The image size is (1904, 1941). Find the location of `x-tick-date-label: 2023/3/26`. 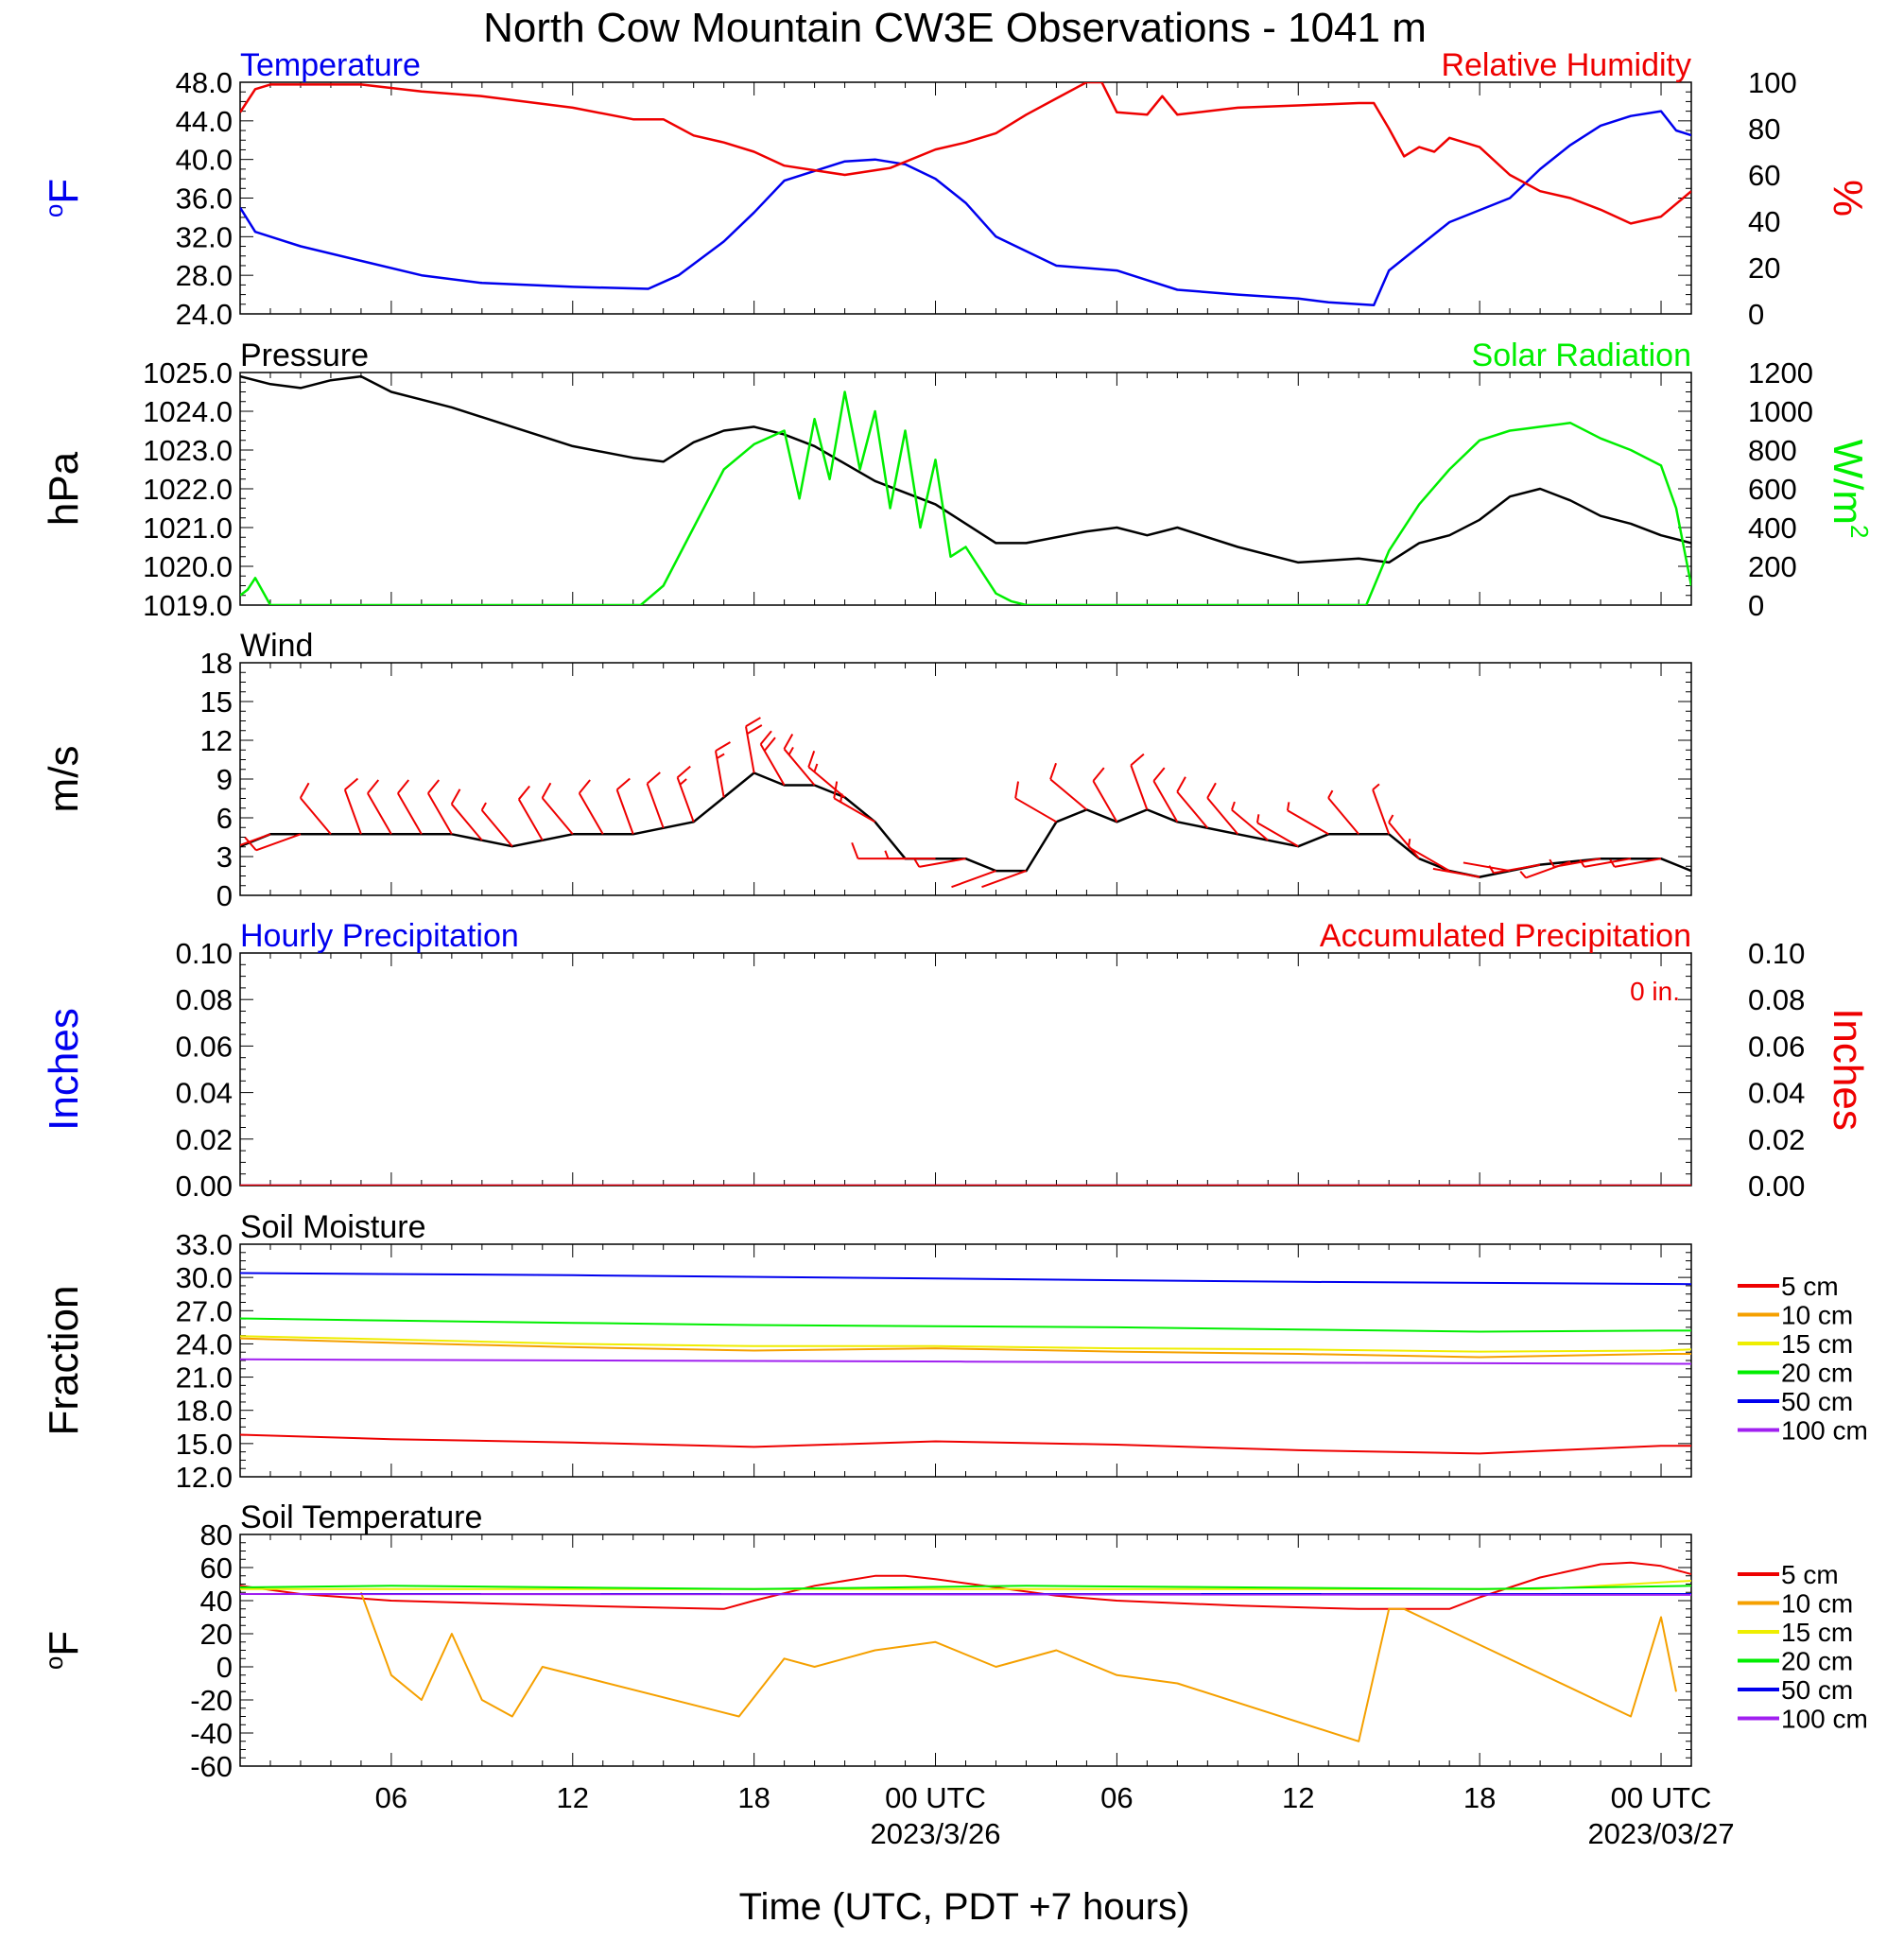

x-tick-date-label: 2023/3/26 is located at coordinates (936, 1834).